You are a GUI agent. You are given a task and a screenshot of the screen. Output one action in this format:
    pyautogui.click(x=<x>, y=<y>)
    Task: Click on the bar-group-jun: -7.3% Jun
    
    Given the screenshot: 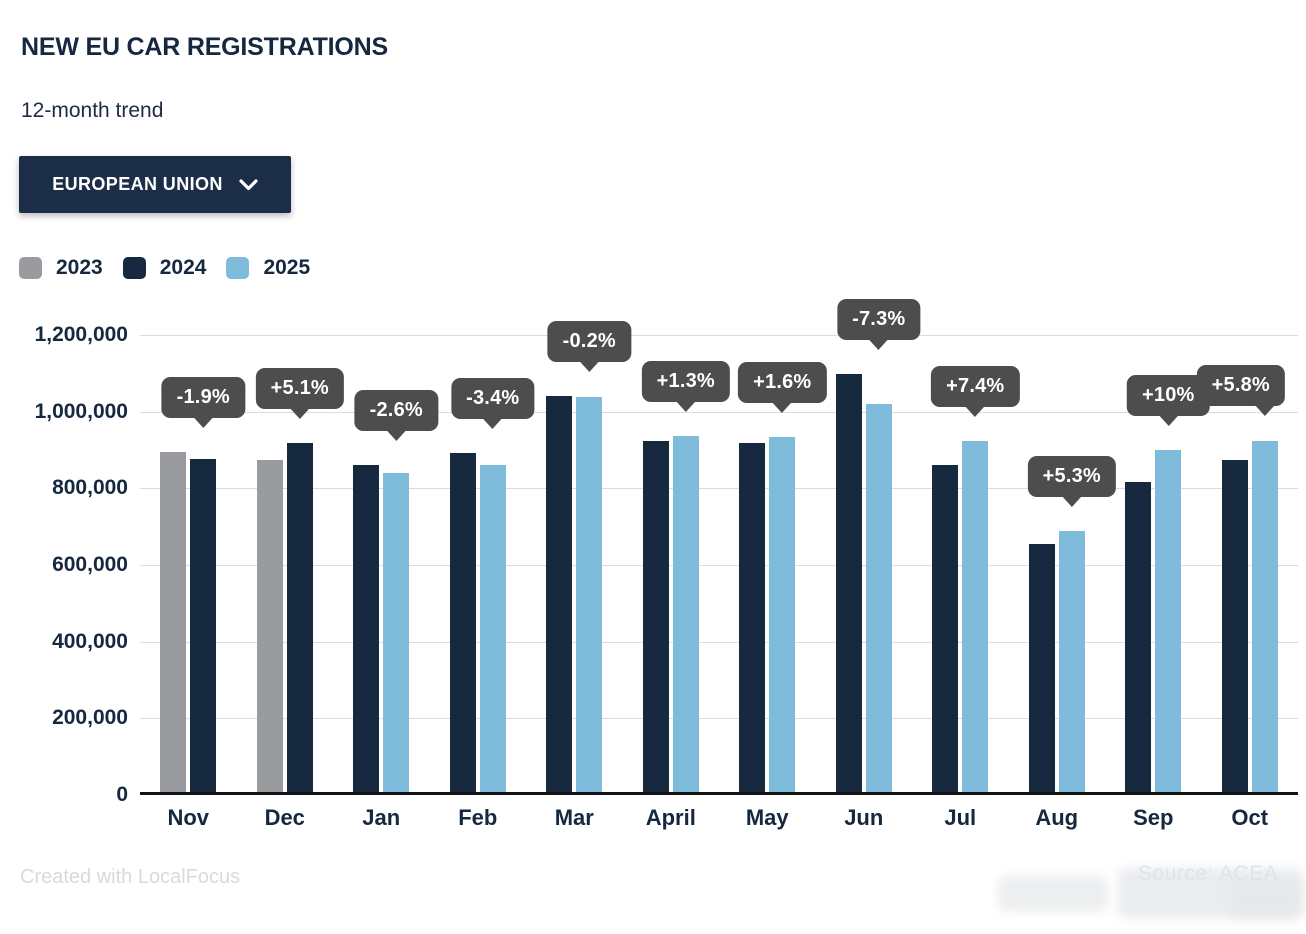 What is the action you would take?
    pyautogui.click(x=868, y=564)
    